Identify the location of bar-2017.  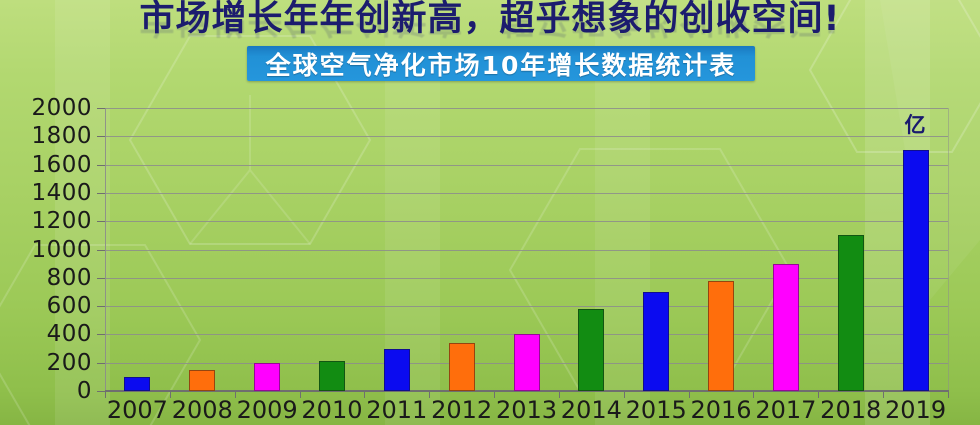
(785, 327).